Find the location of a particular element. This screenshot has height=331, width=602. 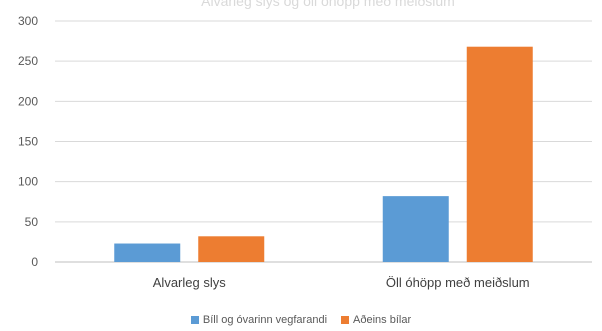

y-axis: 0 50 100 150 200 250 300 is located at coordinates (28, 141).